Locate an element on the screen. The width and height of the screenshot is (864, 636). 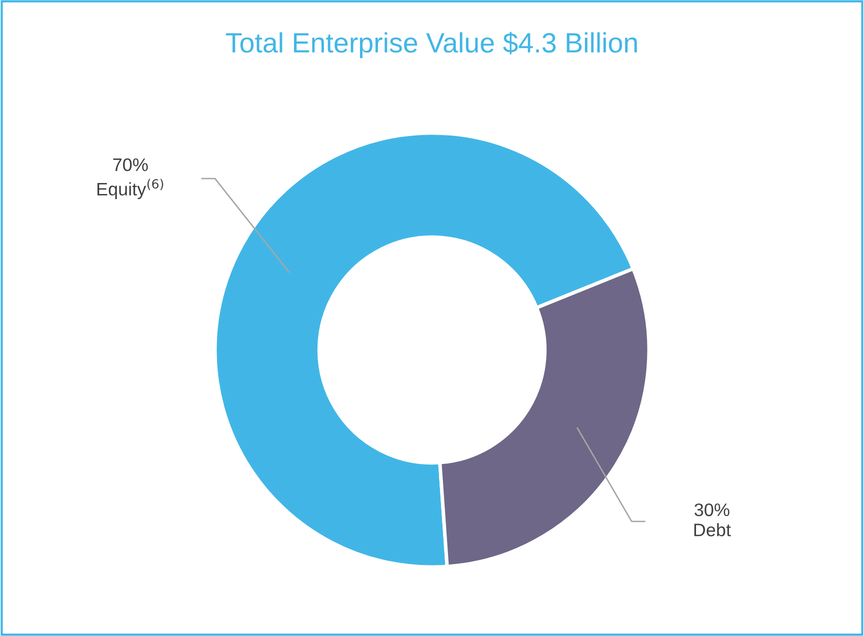
data-label: 30% is located at coordinates (712, 509).